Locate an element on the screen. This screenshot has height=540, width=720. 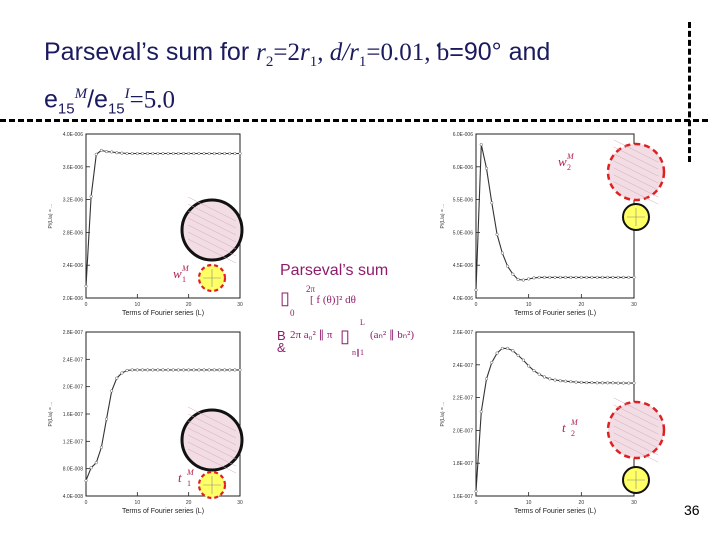
title-r2-sub: 2 is located at coordinates (269, 62).